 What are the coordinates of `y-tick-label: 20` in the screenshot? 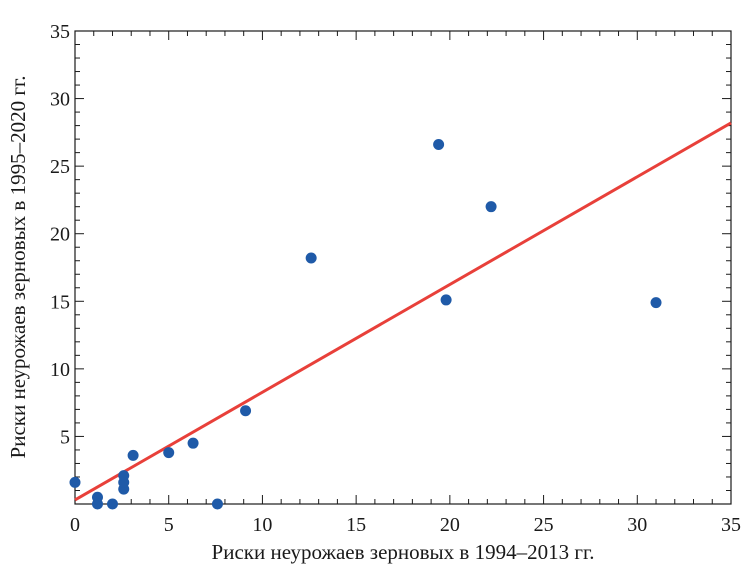 It's located at (60, 235).